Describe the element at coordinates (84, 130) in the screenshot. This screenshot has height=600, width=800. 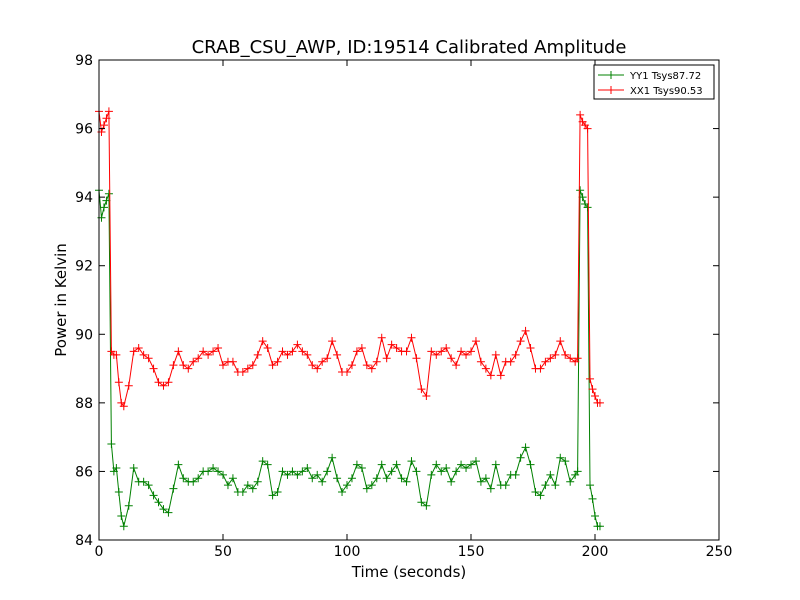
I see `y-tick-label: 96` at that location.